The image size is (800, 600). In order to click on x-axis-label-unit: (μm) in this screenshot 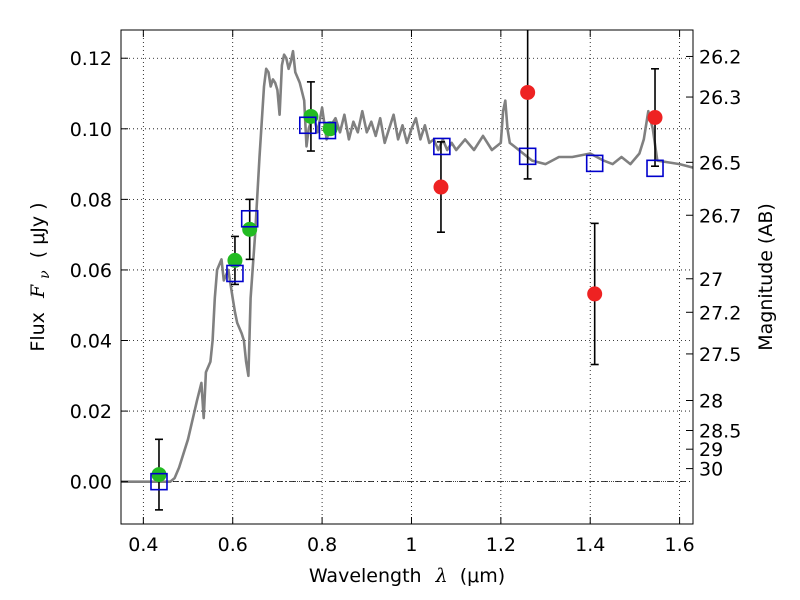, I will do `click(482, 576)`.